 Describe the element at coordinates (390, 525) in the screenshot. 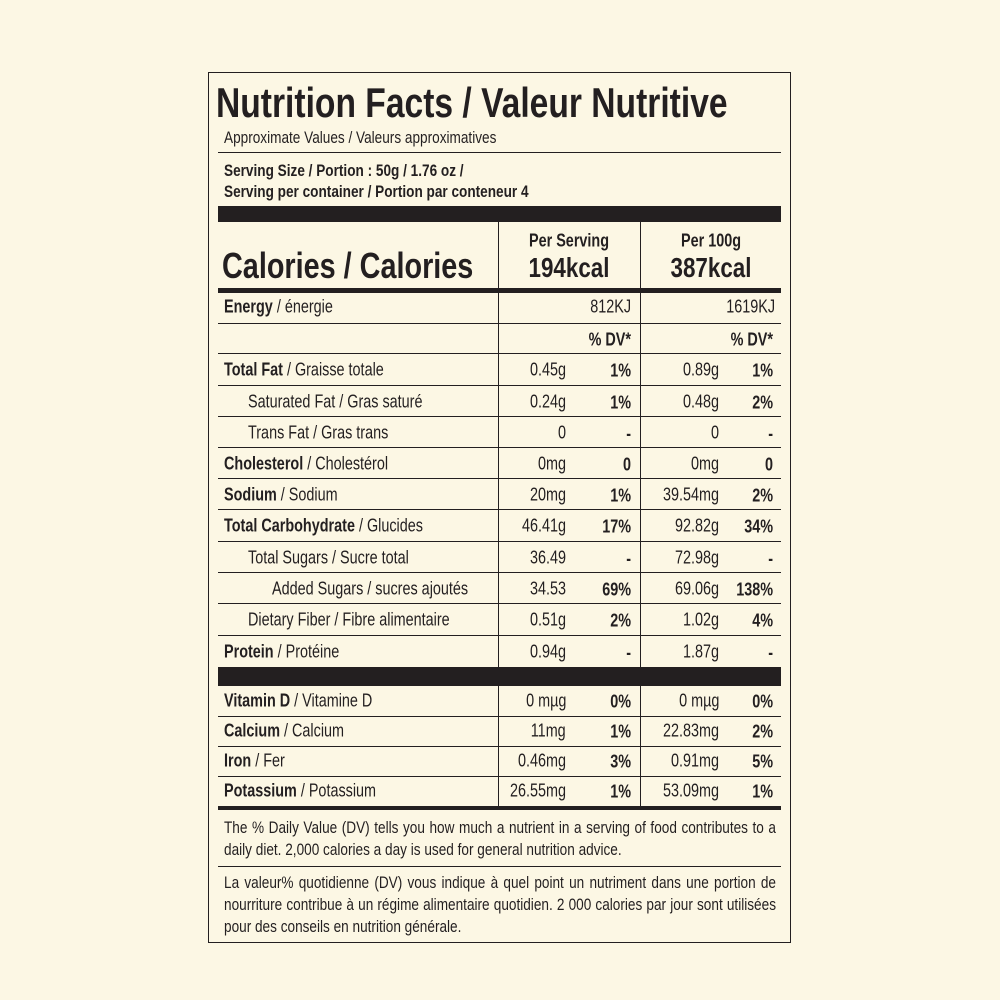

I see `nutrient-label-fr: / Glucides` at that location.